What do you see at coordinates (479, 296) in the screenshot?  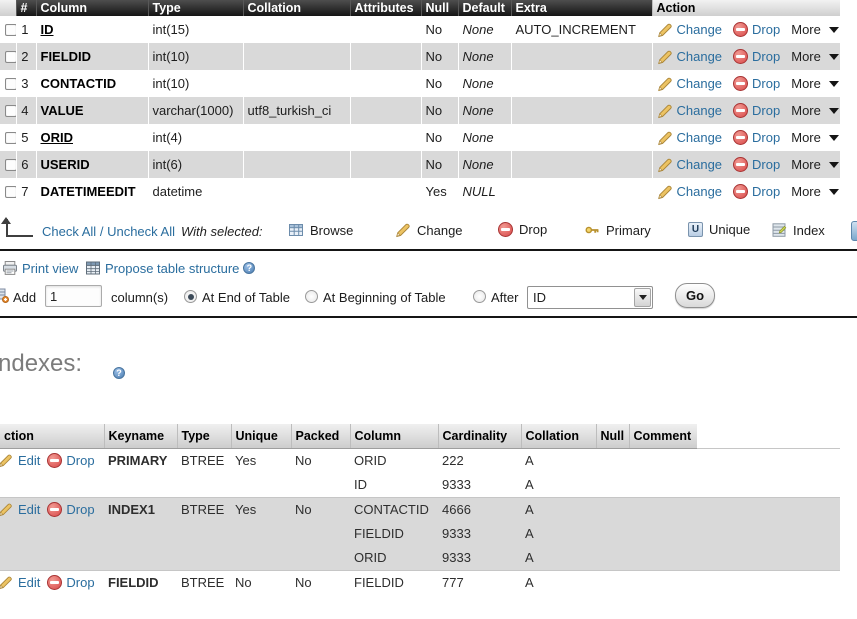 I see `radio-after` at bounding box center [479, 296].